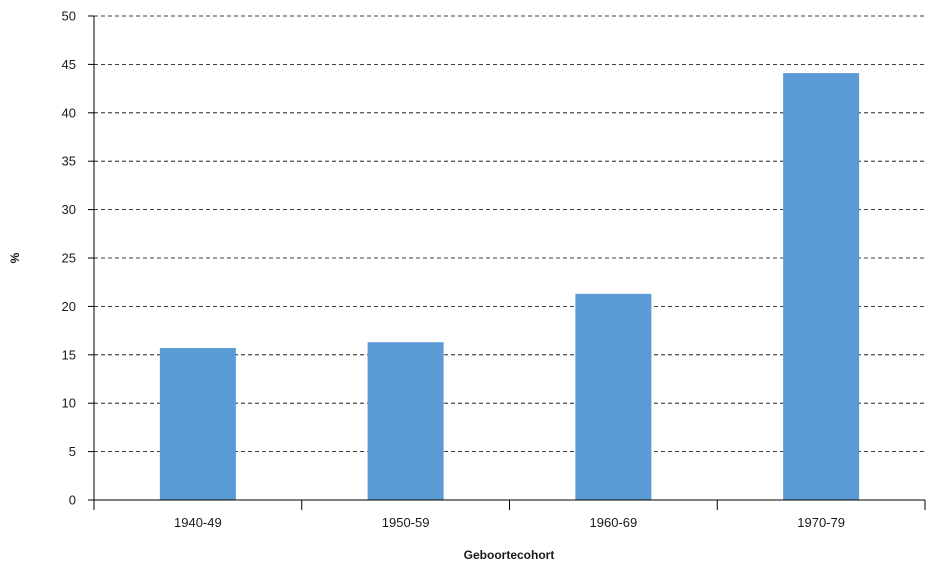 The width and height of the screenshot is (930, 564). I want to click on y-tick-label: 30, so click(69, 209).